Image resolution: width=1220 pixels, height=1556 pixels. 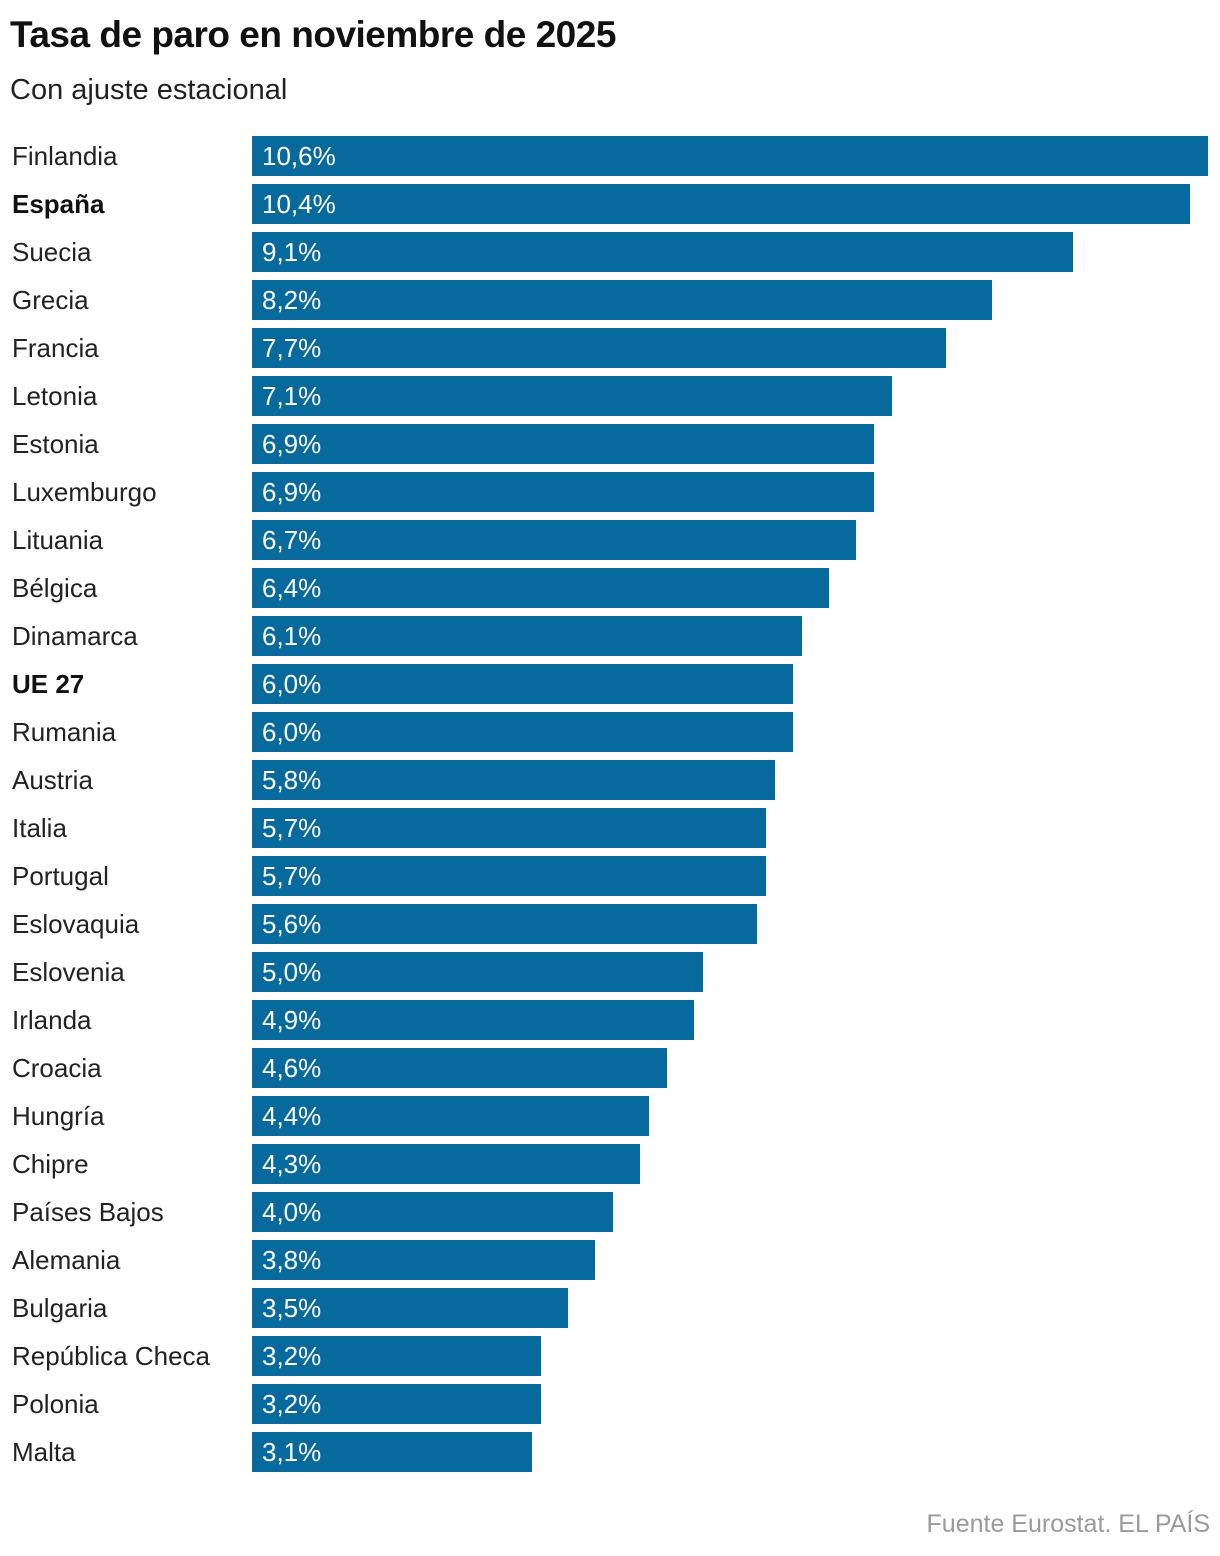 What do you see at coordinates (52, 1020) in the screenshot?
I see `category-label: Irlanda` at bounding box center [52, 1020].